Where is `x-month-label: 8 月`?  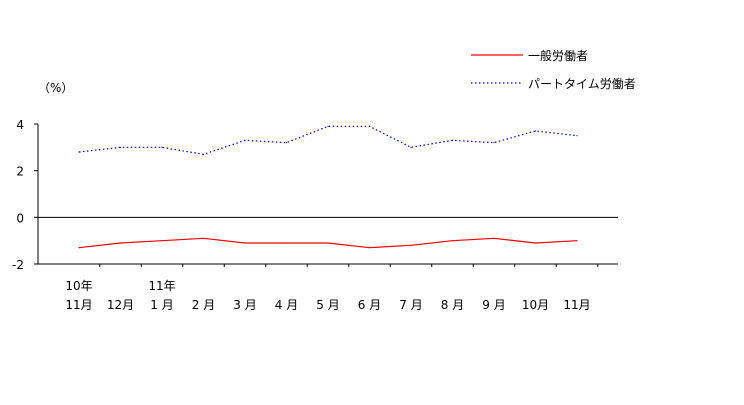 x-month-label: 8 月 is located at coordinates (452, 305).